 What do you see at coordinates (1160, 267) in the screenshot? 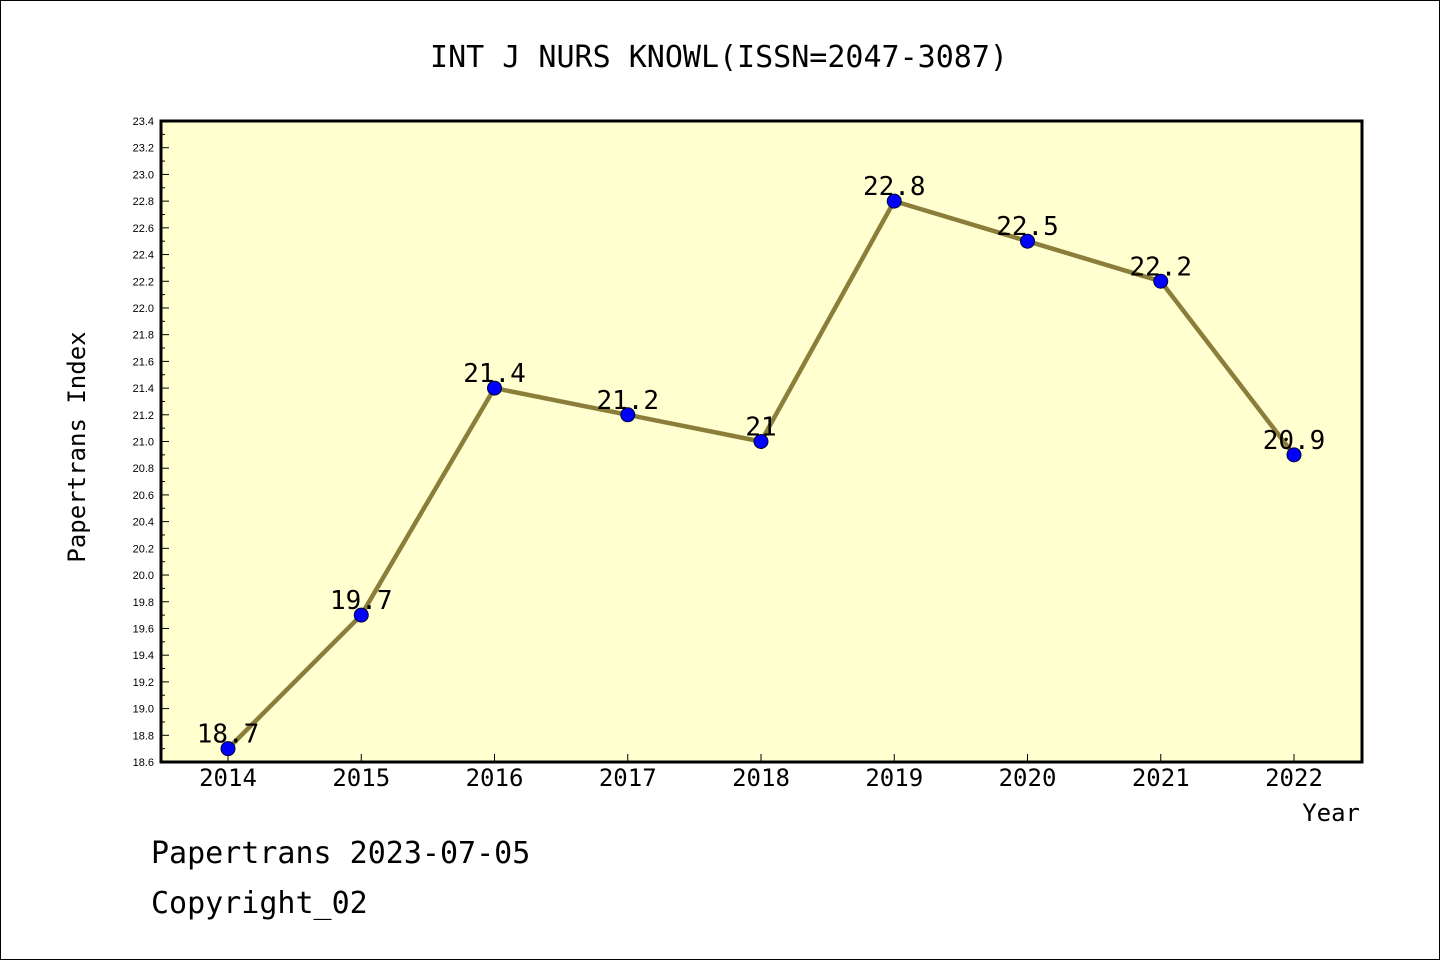
I see `data-label: 22.2` at bounding box center [1160, 267].